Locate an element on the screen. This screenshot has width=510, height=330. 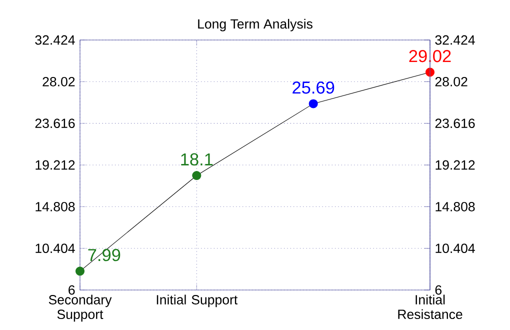
y-tick-label: 28.02 is located at coordinates (58, 81).